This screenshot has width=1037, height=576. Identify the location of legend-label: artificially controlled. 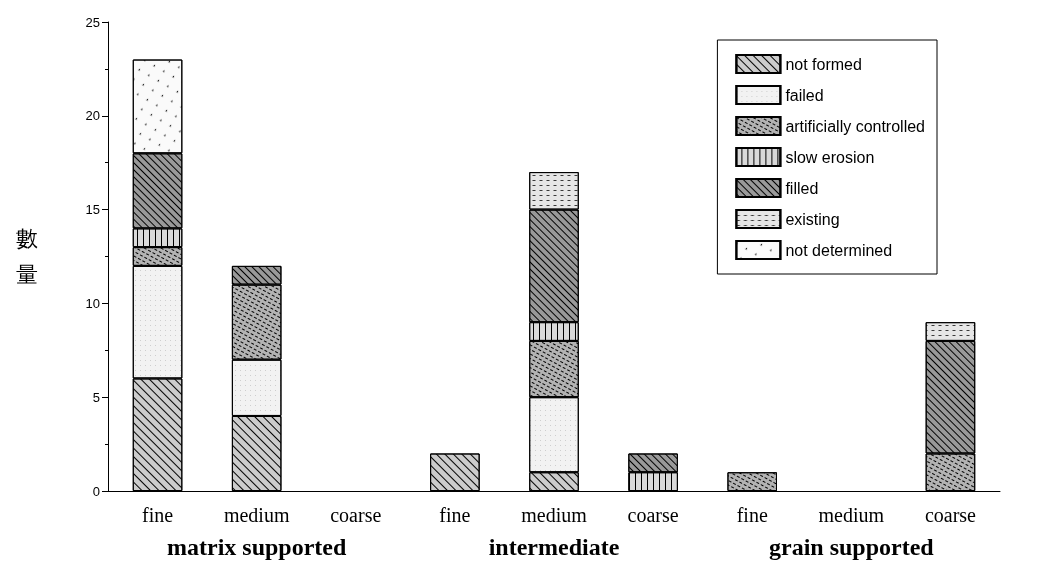
(855, 126).